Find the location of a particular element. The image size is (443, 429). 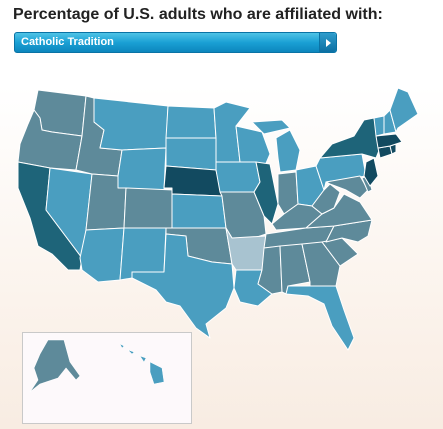

state-VT is located at coordinates (379, 126).